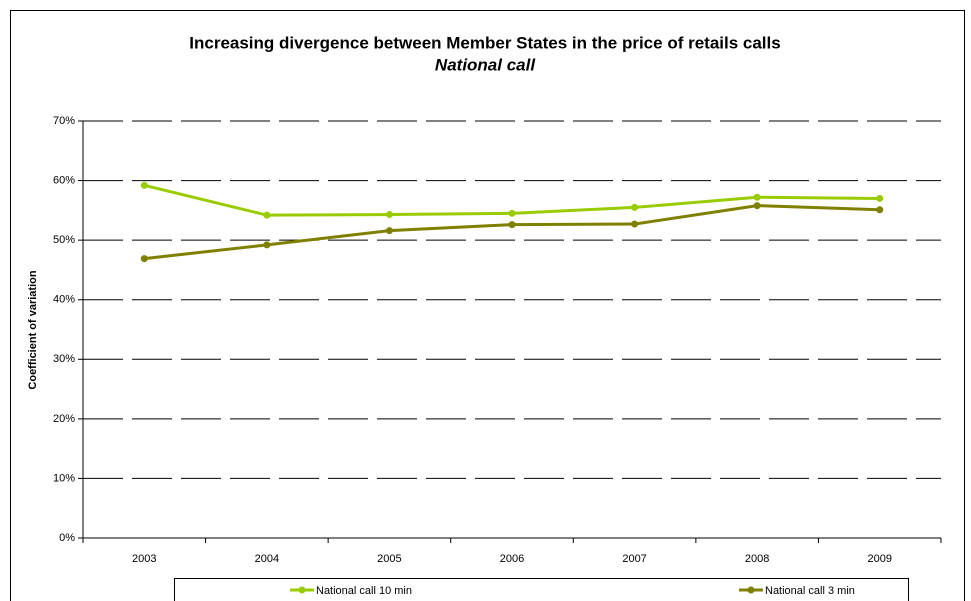 The image size is (971, 601). I want to click on y-tick-label: 30%, so click(64, 359).